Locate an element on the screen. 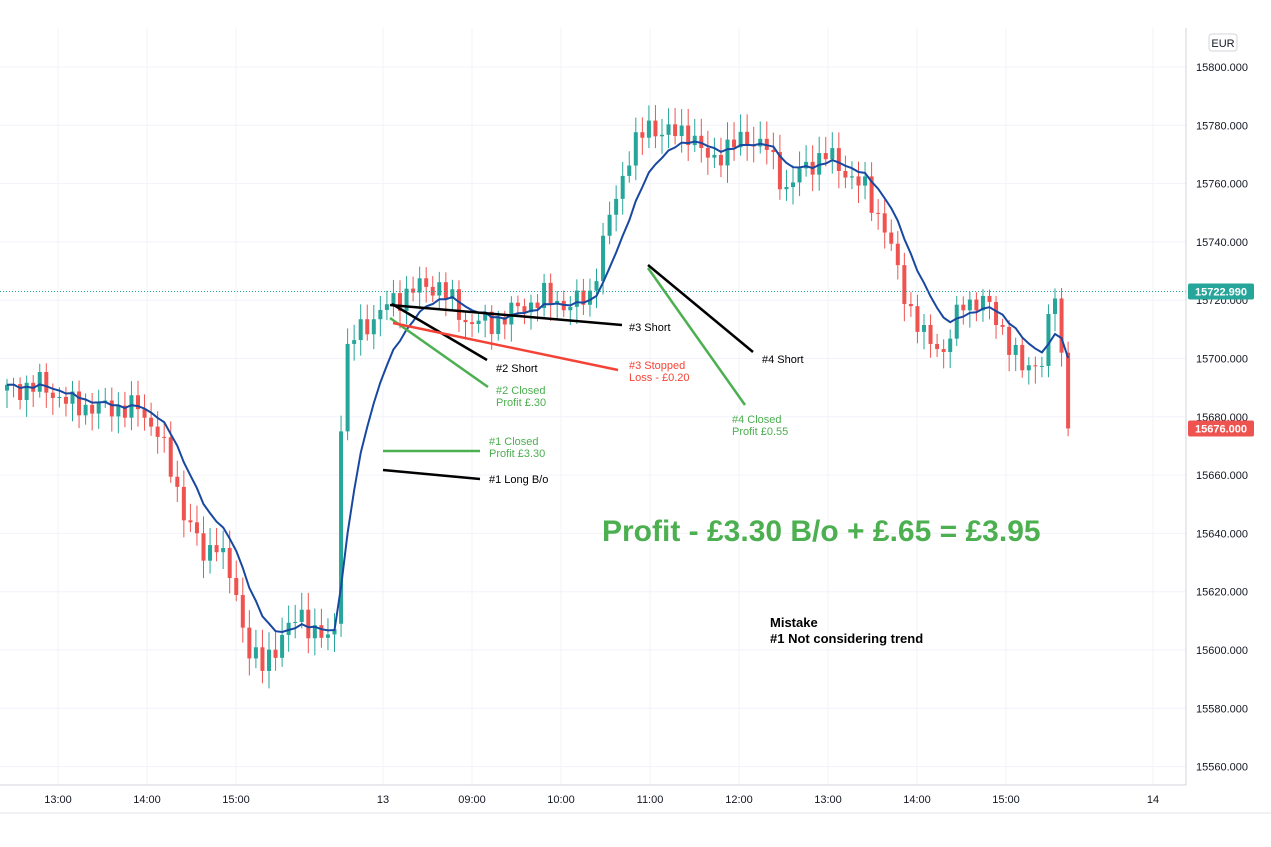  x-tick-label: 14:00 is located at coordinates (147, 800).